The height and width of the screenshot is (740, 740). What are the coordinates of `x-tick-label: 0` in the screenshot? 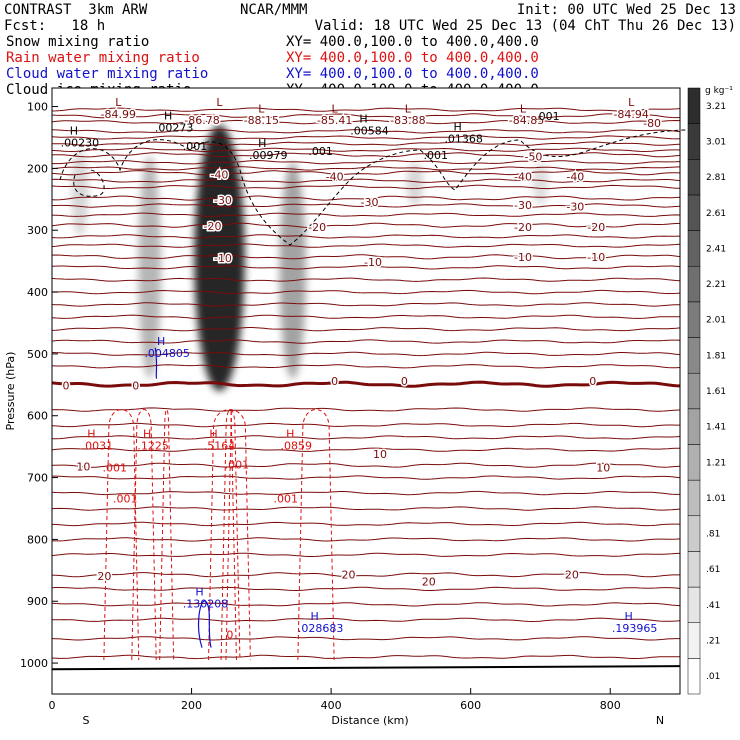 It's located at (52, 705).